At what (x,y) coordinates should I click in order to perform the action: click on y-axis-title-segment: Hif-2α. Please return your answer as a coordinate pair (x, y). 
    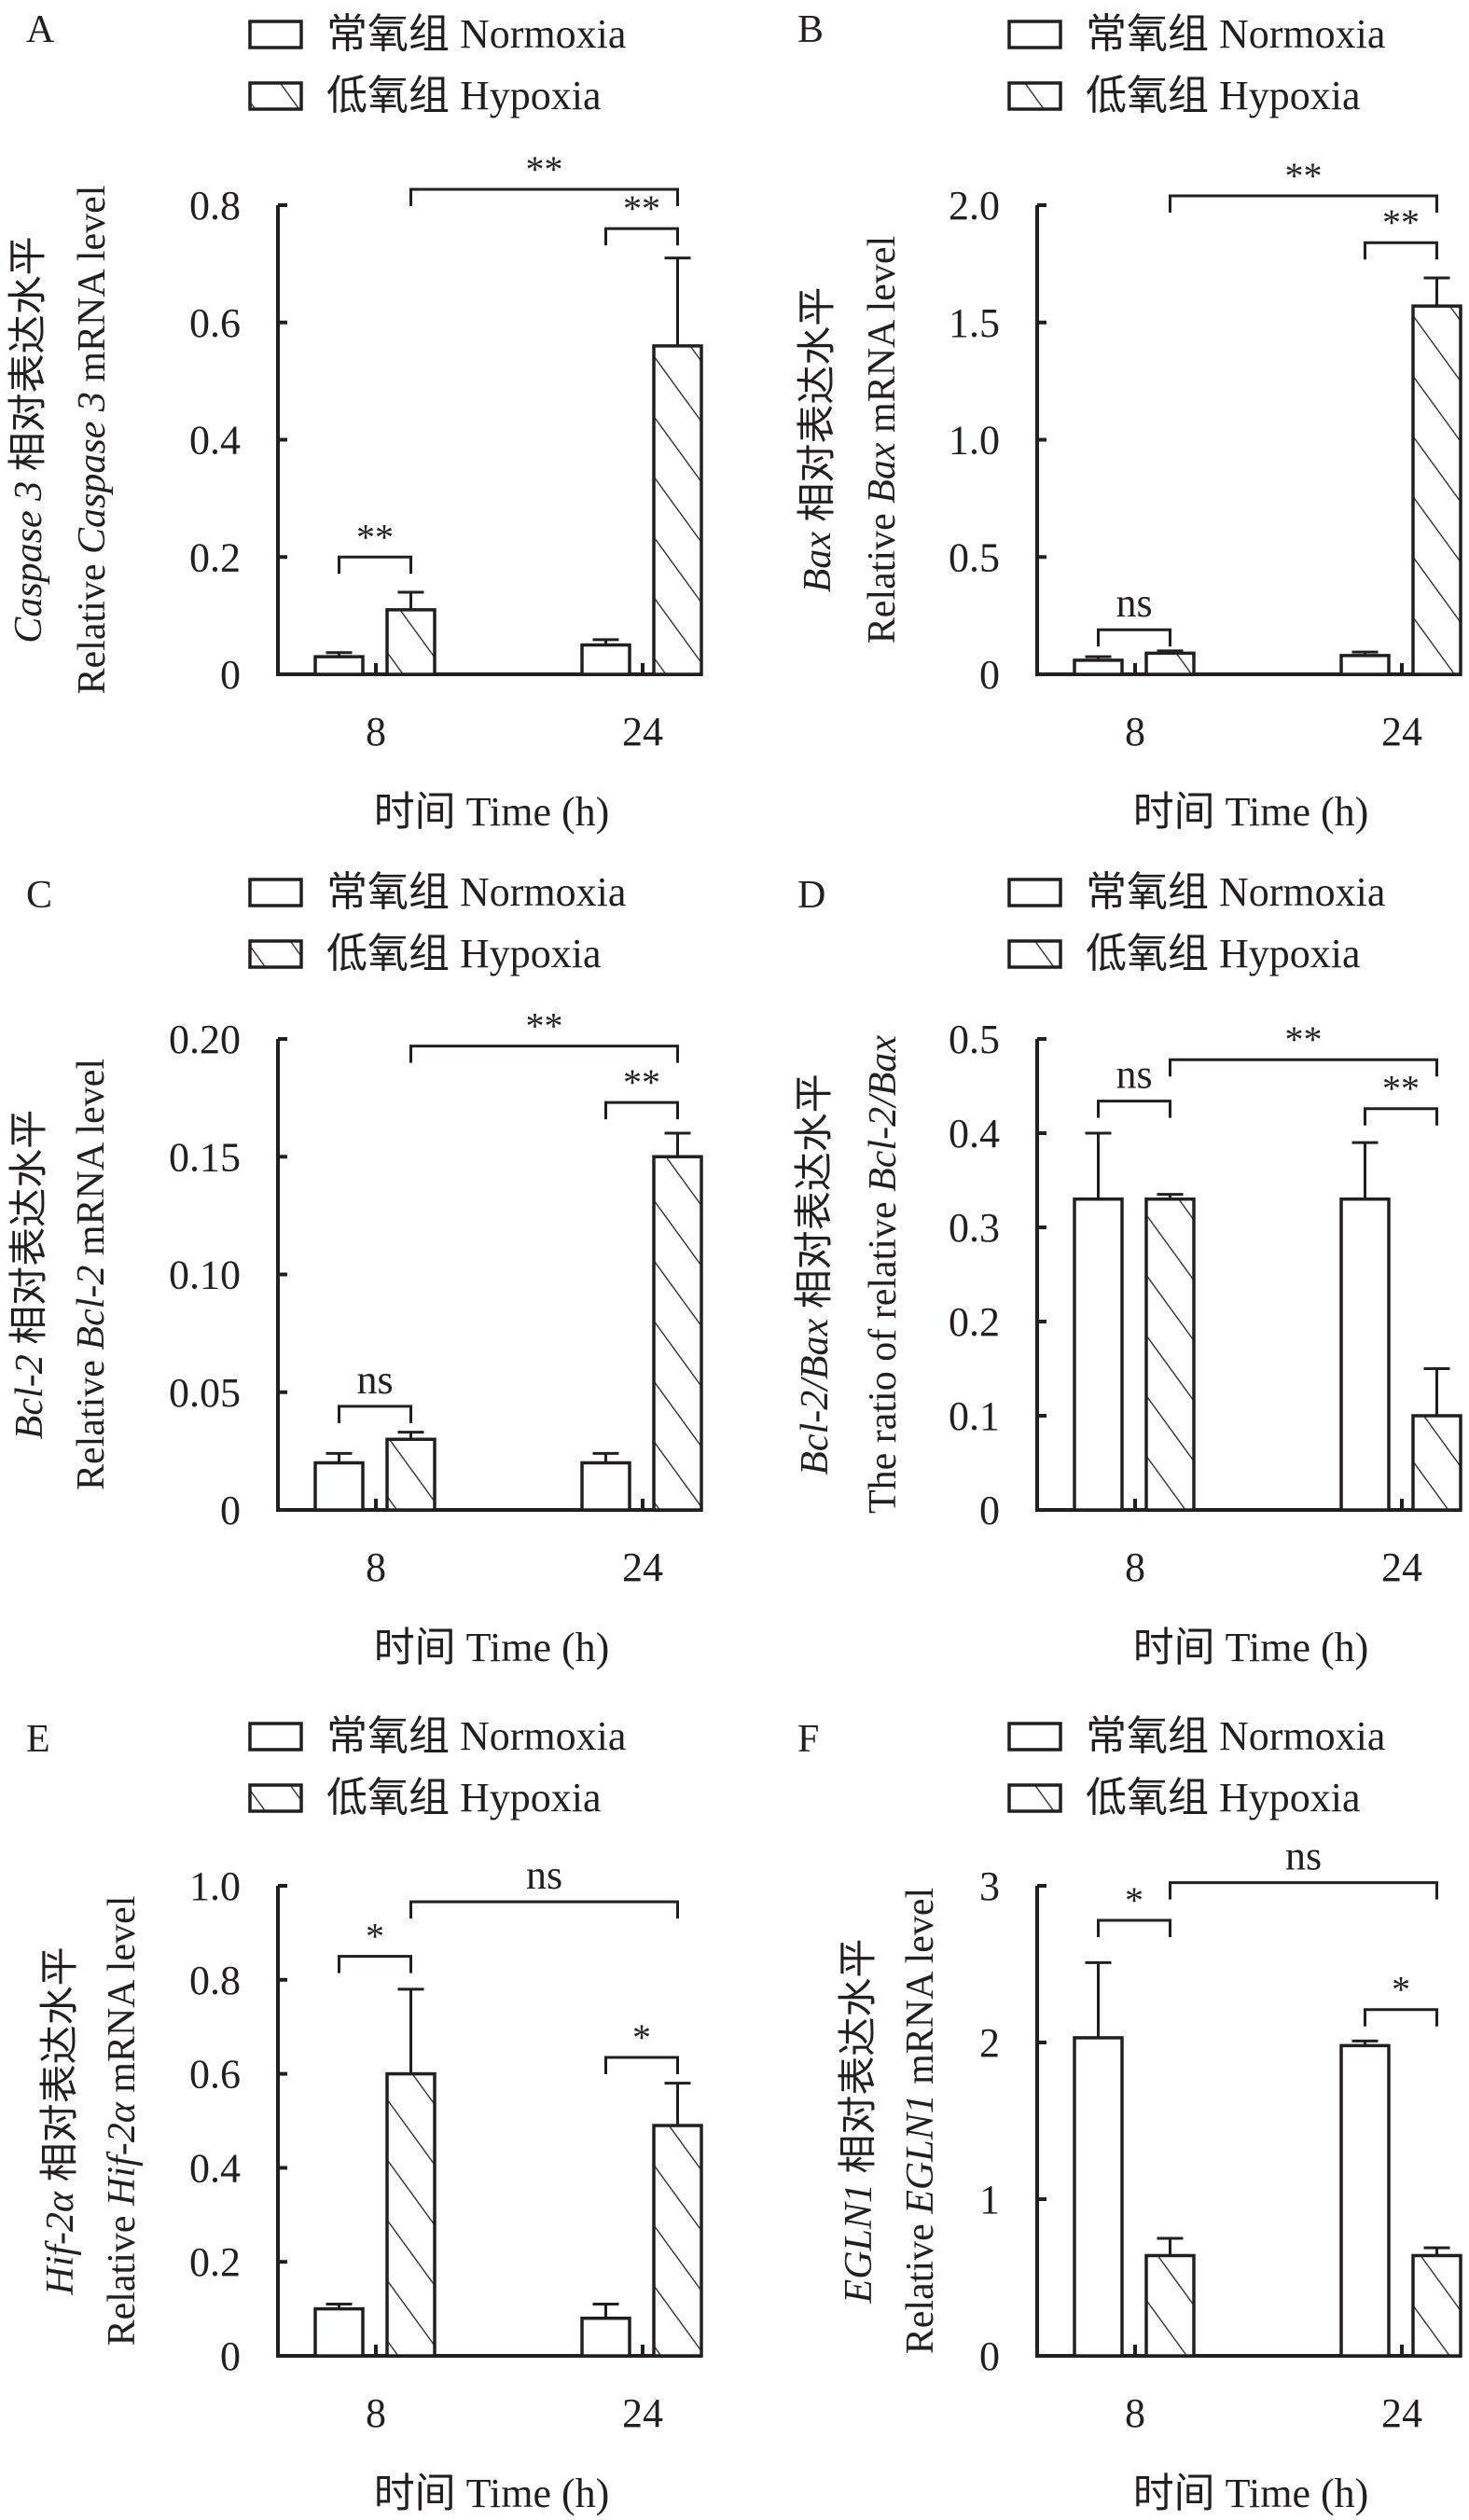
    Looking at the image, I should click on (122, 2154).